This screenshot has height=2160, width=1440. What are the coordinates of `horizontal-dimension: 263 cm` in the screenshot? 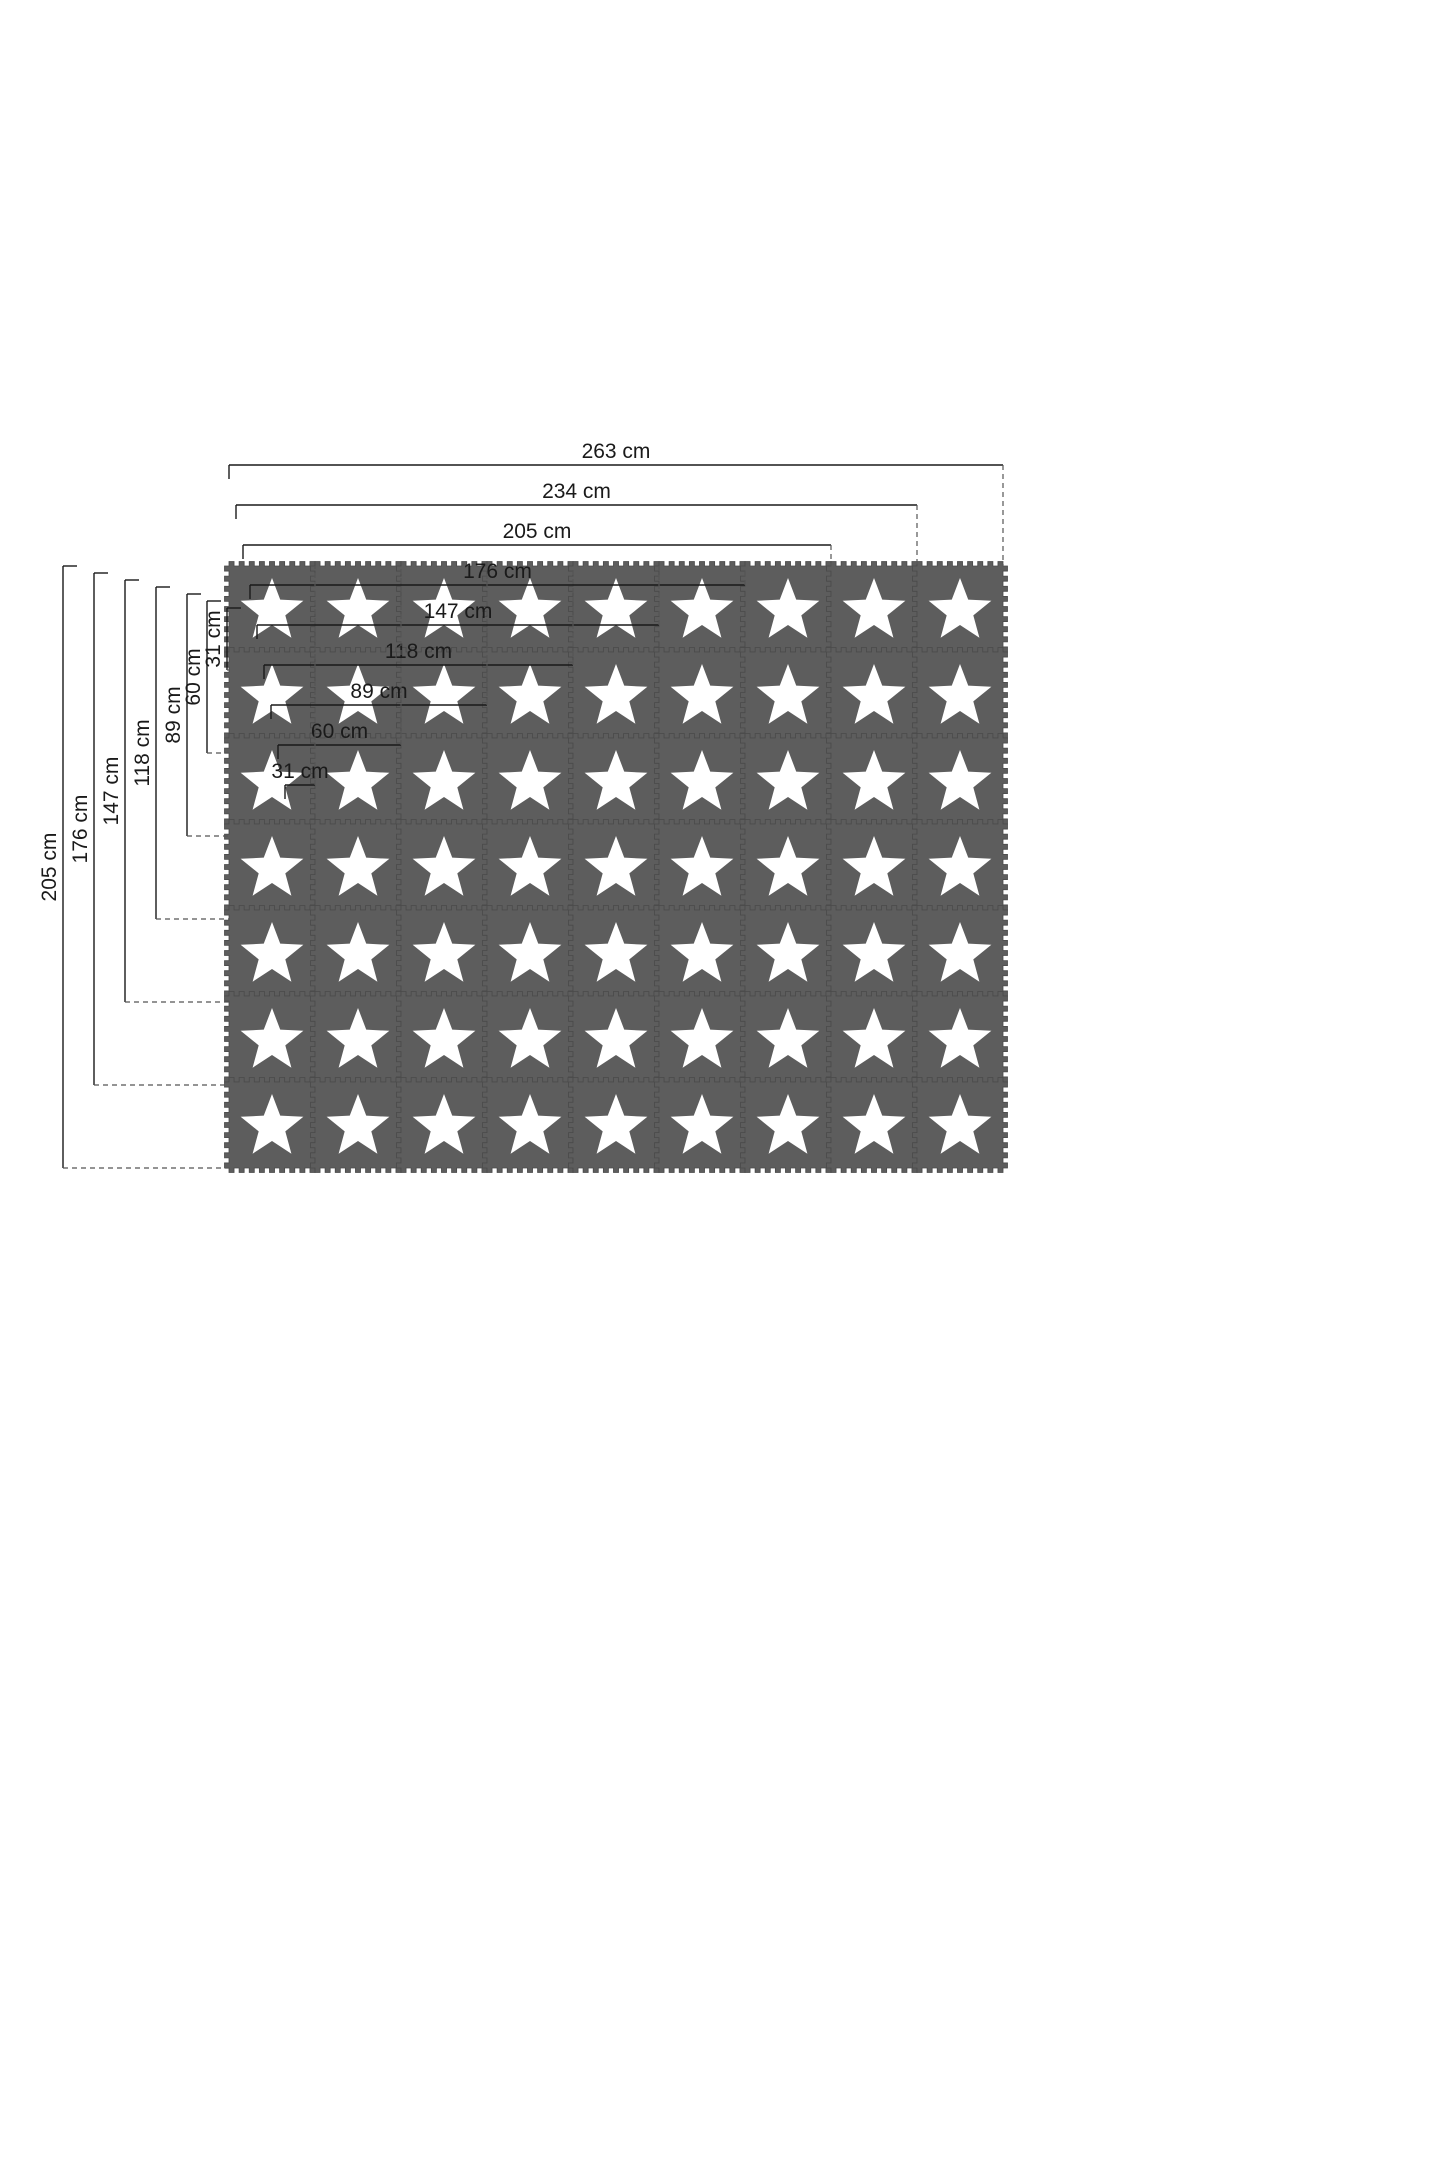 It's located at (616, 503).